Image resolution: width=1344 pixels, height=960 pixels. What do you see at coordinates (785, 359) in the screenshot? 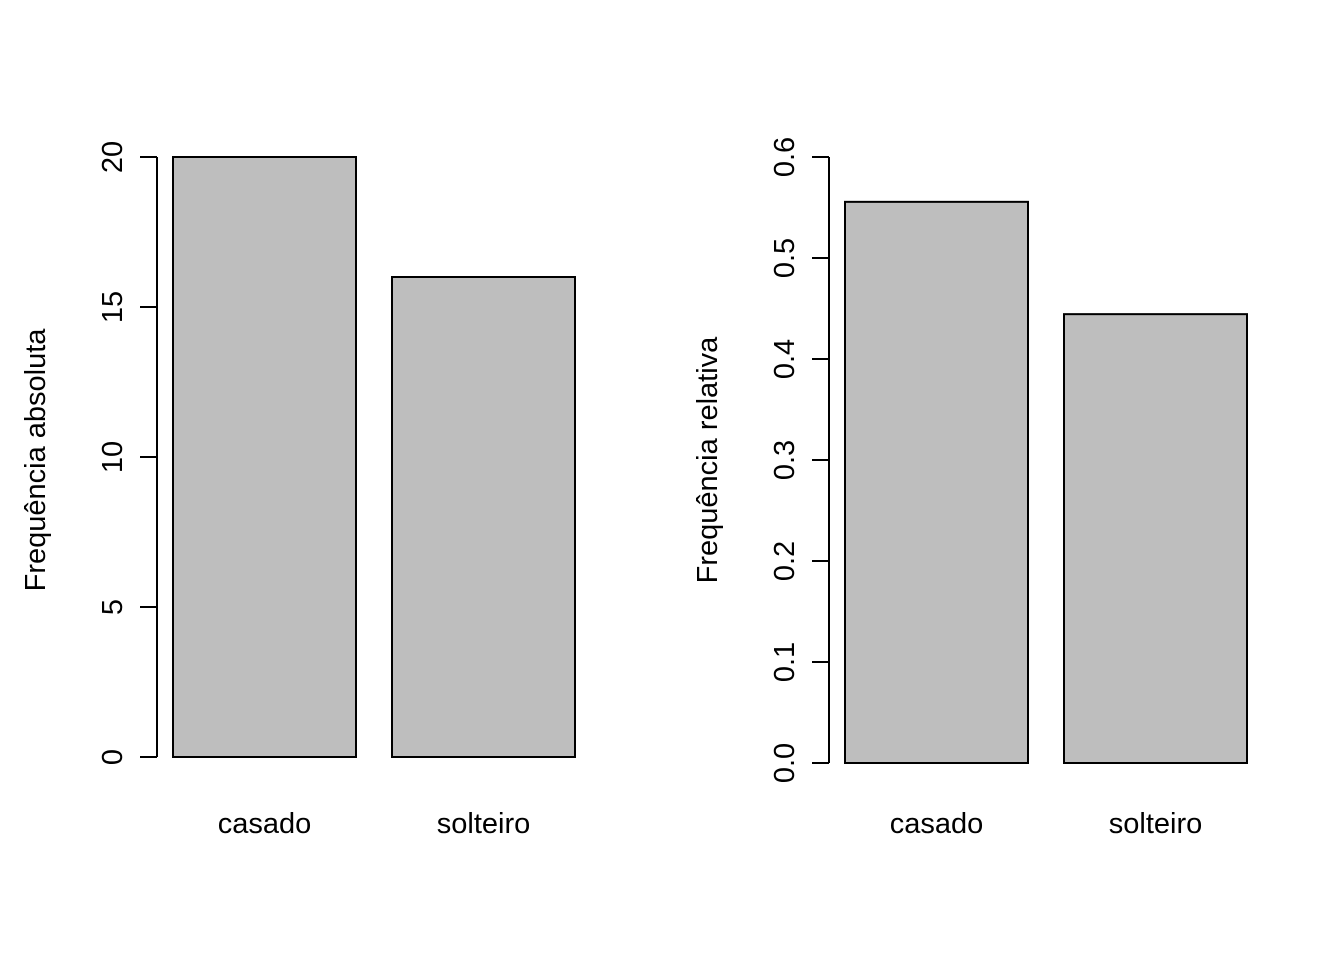
I see `y-tick-label: 0.4` at bounding box center [785, 359].